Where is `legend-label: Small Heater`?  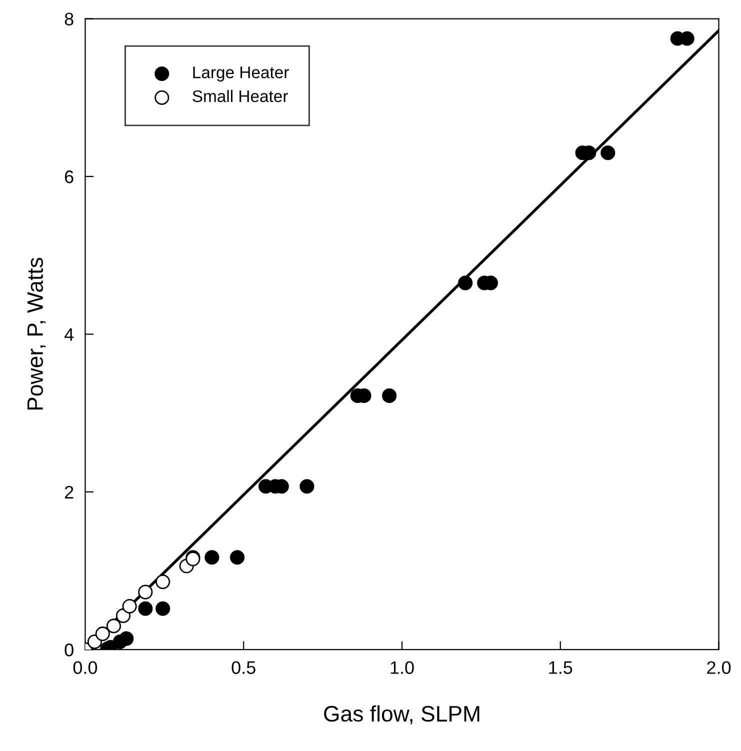 legend-label: Small Heater is located at coordinates (240, 96).